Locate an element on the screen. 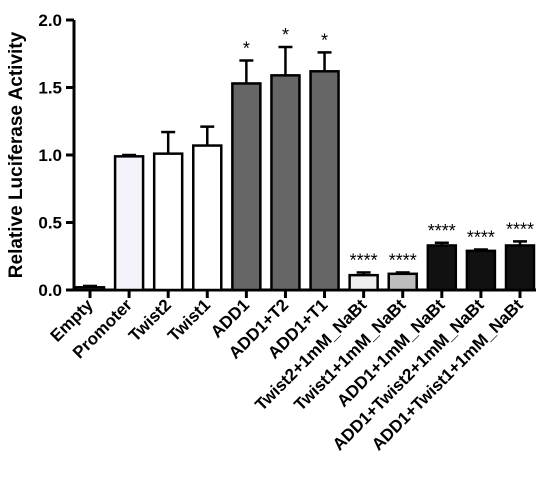 The image size is (550, 497). y-axis-label: Relative Luciferase Activity is located at coordinates (16, 154).